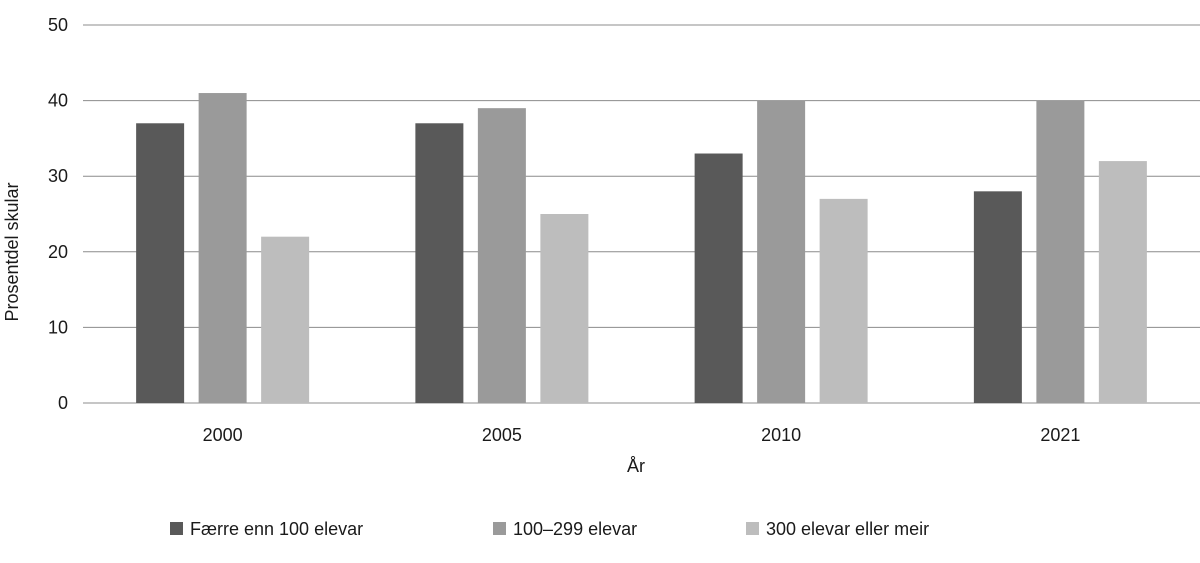  I want to click on y-tick-label: 10, so click(58, 327).